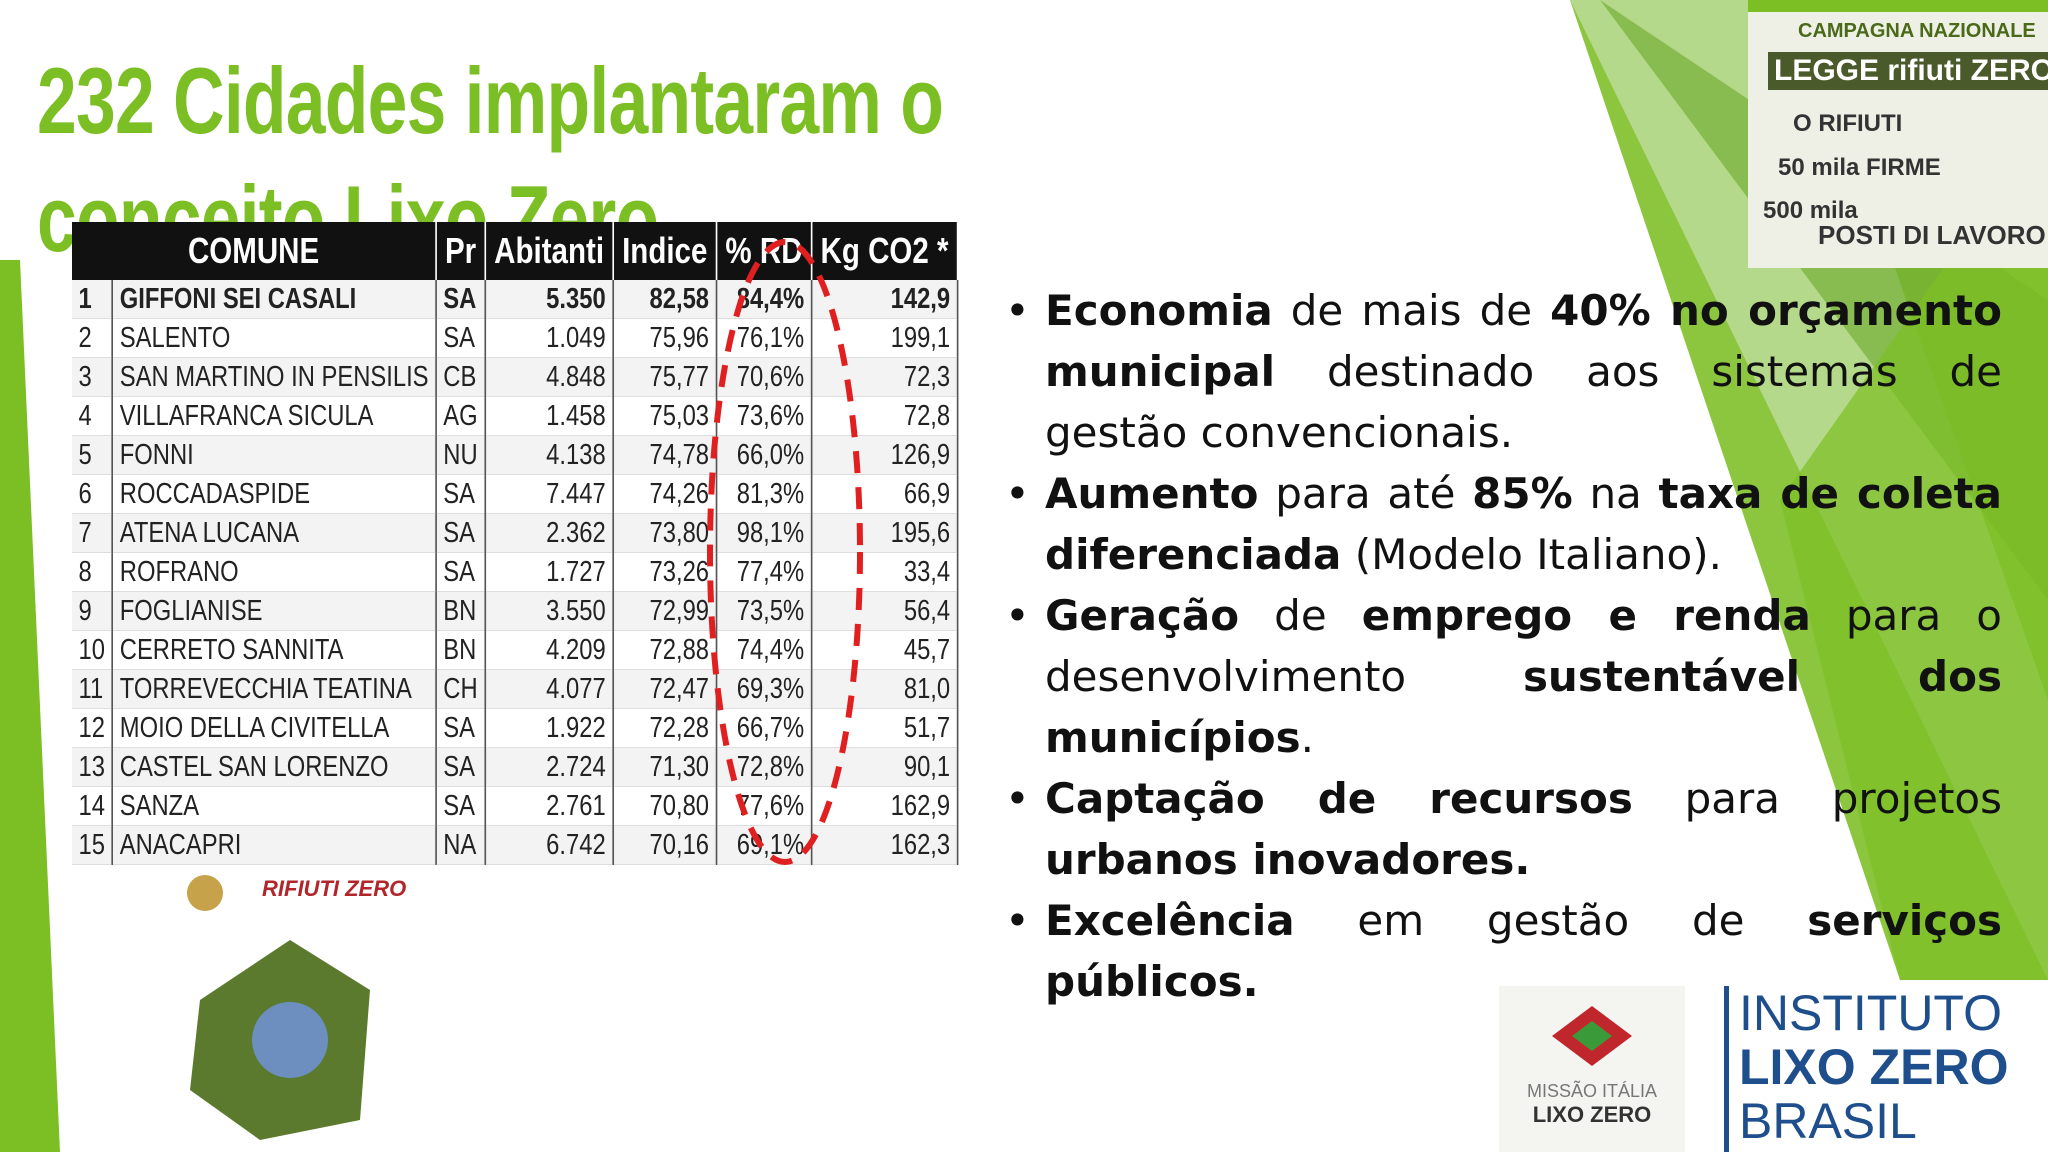 Image resolution: width=2048 pixels, height=1152 pixels. Describe the element at coordinates (549, 572) in the screenshot. I see `table-cell: 1.727` at that location.